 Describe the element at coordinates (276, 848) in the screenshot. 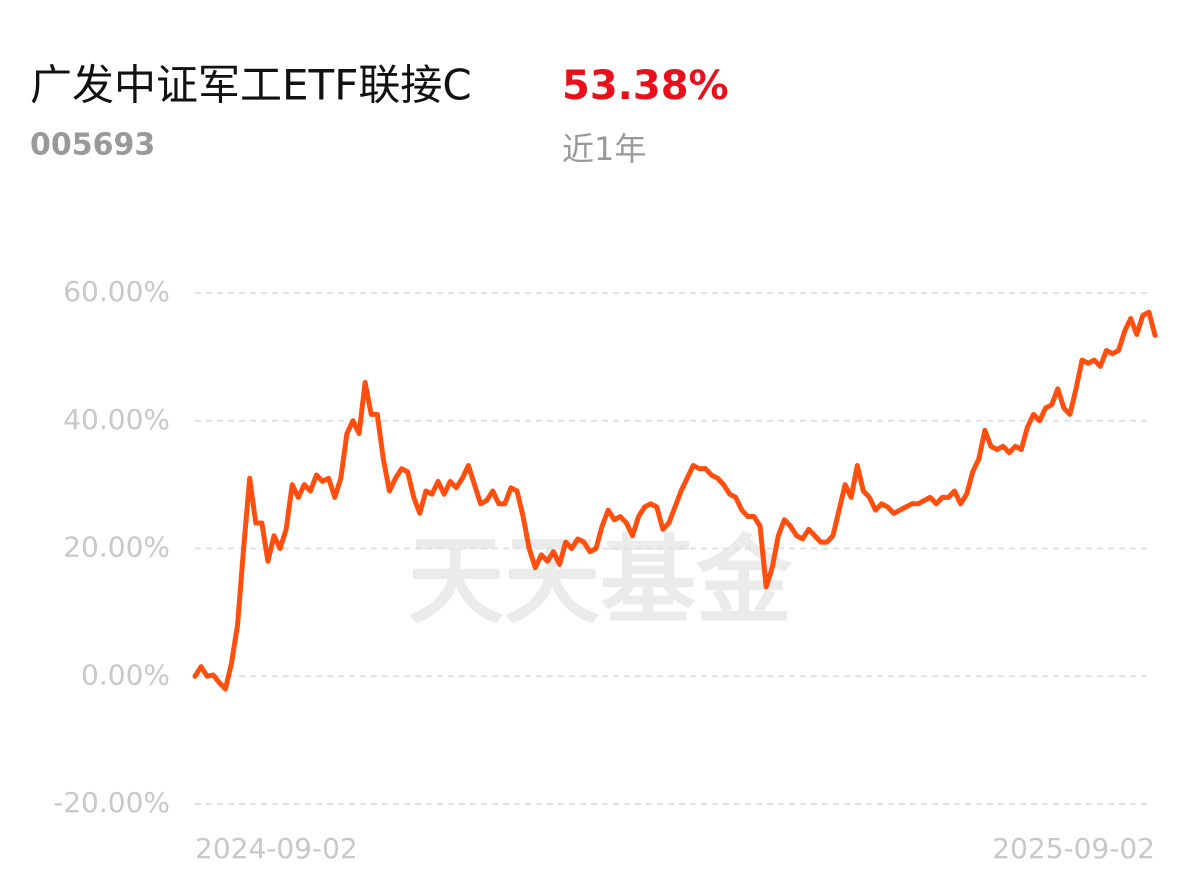

I see `x-tick-label: 2024-09-02` at that location.